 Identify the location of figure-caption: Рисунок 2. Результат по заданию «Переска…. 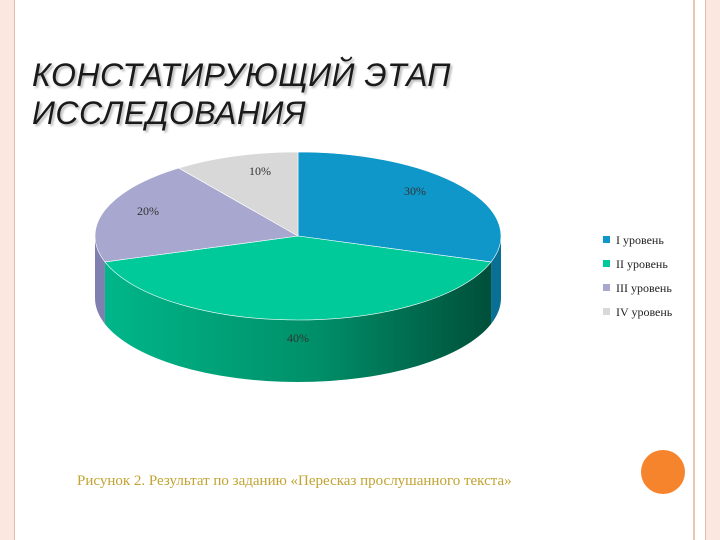
(294, 481).